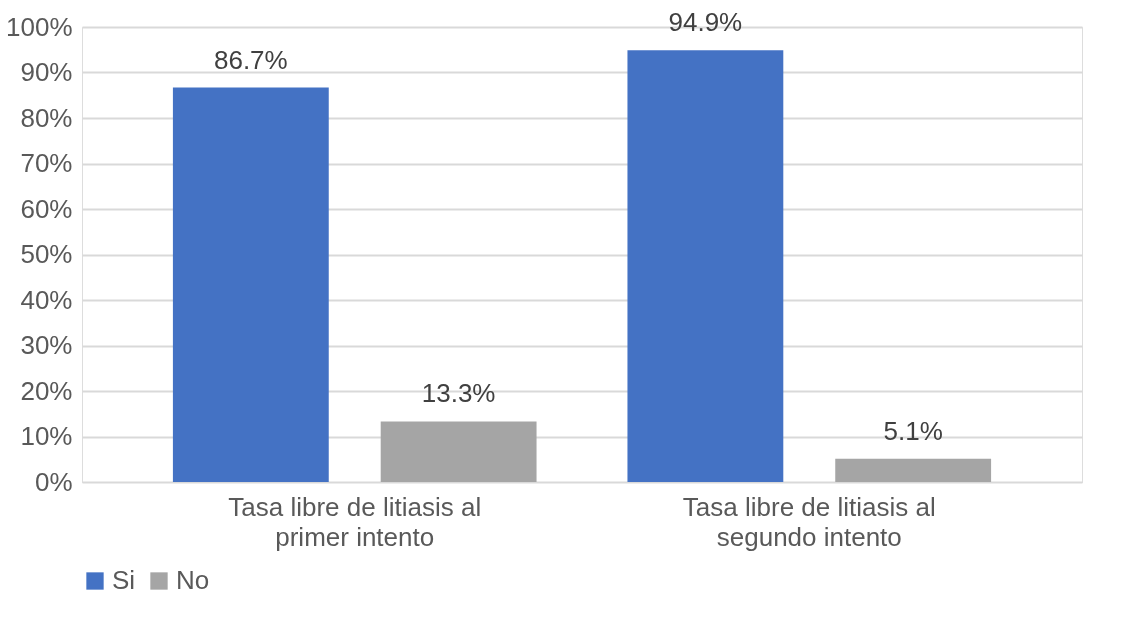 The width and height of the screenshot is (1124, 635). Describe the element at coordinates (46, 345) in the screenshot. I see `y-tick-label: 30%` at that location.